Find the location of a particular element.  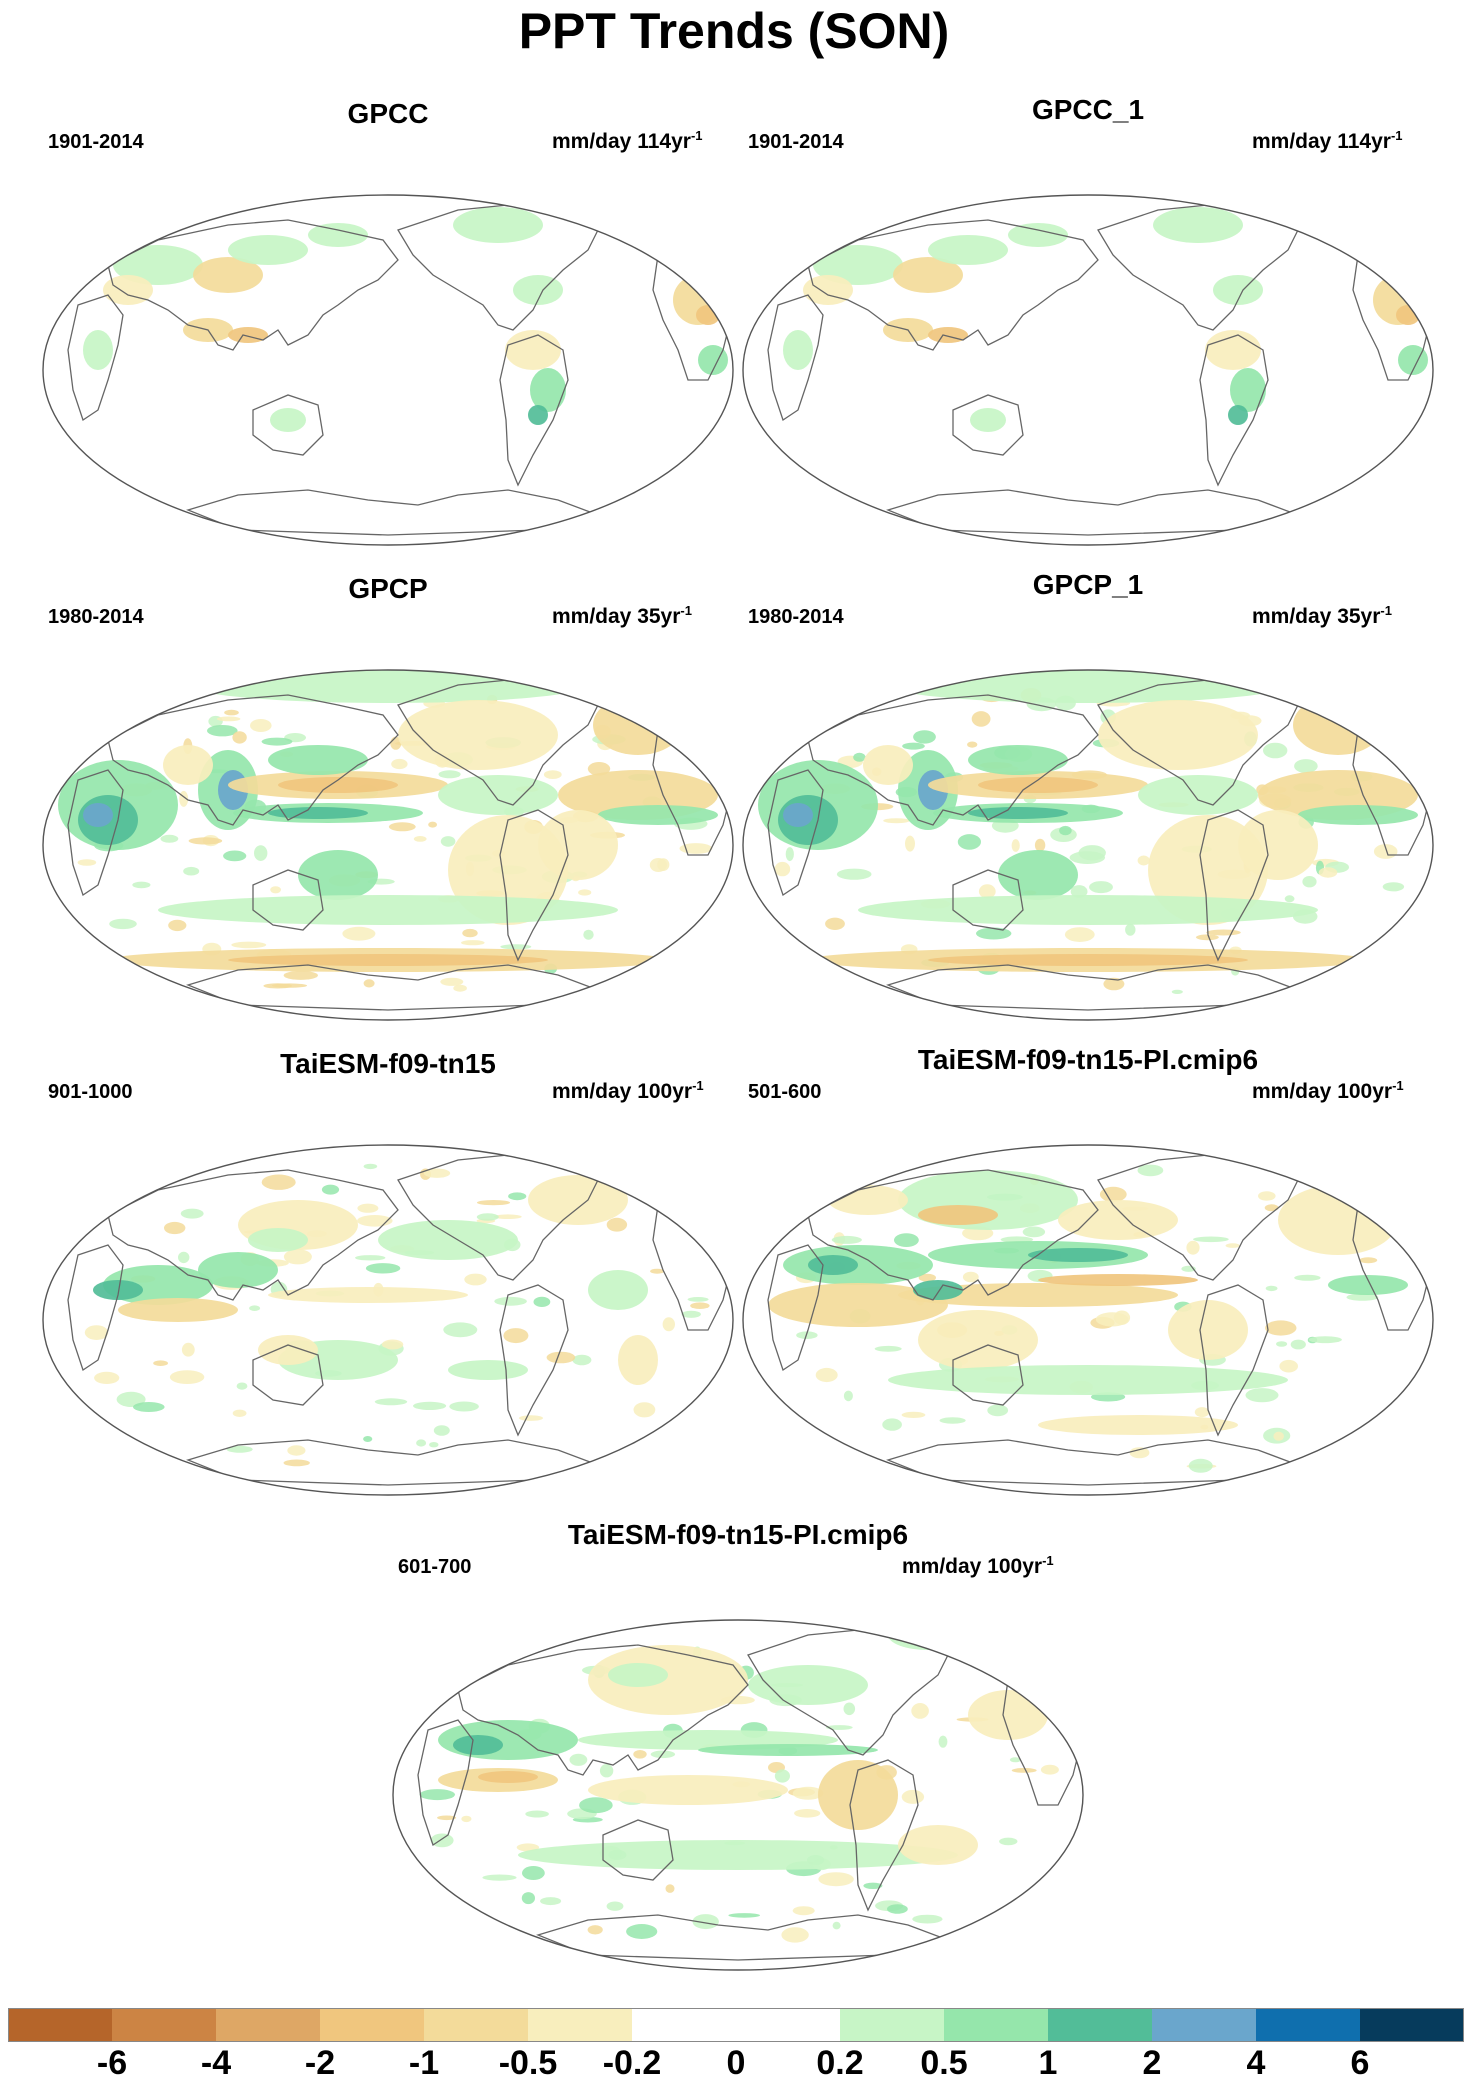

map-panel: GPCC 1901-2014 mm/day 114yr-1 is located at coordinates (388, 318).